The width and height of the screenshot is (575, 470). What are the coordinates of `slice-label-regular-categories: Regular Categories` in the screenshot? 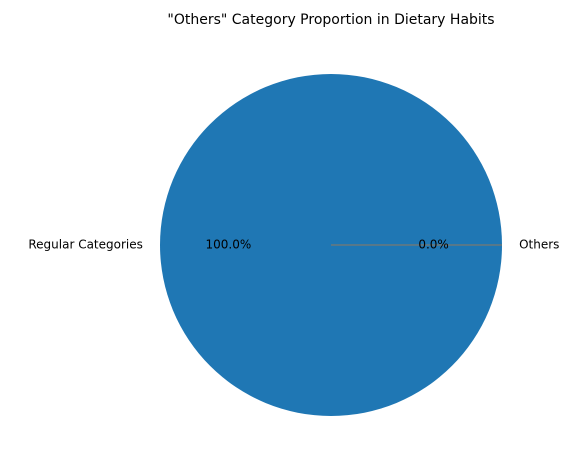 It's located at (85, 245).